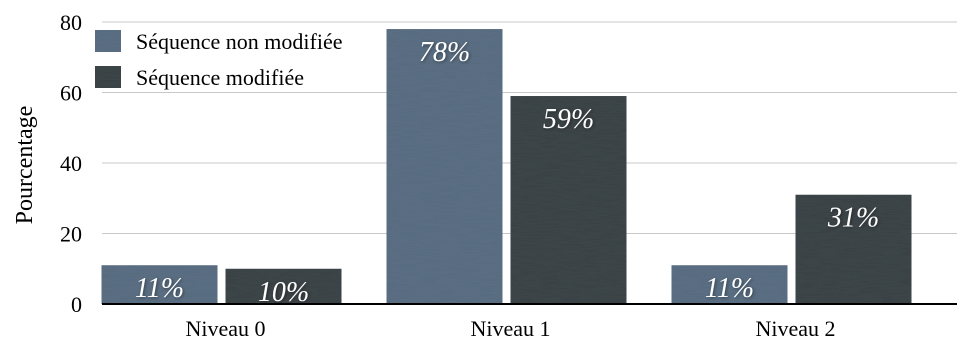 The image size is (957, 344). Describe the element at coordinates (71, 234) in the screenshot. I see `y-tick-label: 20` at that location.